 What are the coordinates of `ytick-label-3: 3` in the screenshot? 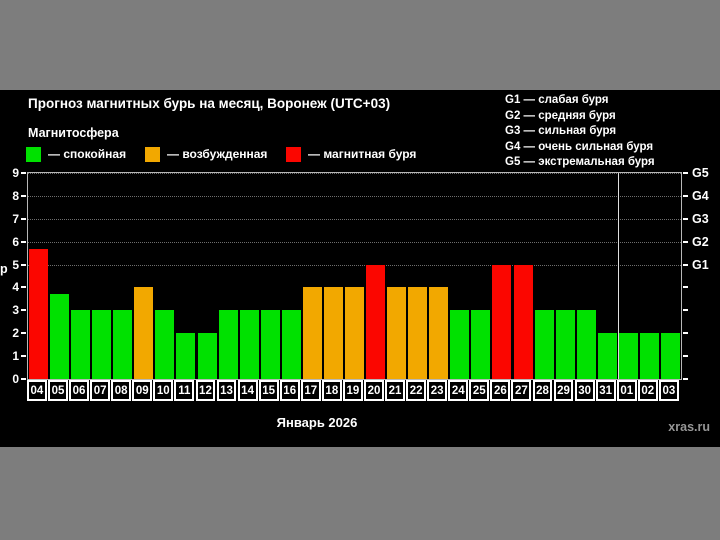 It's located at (15, 310).